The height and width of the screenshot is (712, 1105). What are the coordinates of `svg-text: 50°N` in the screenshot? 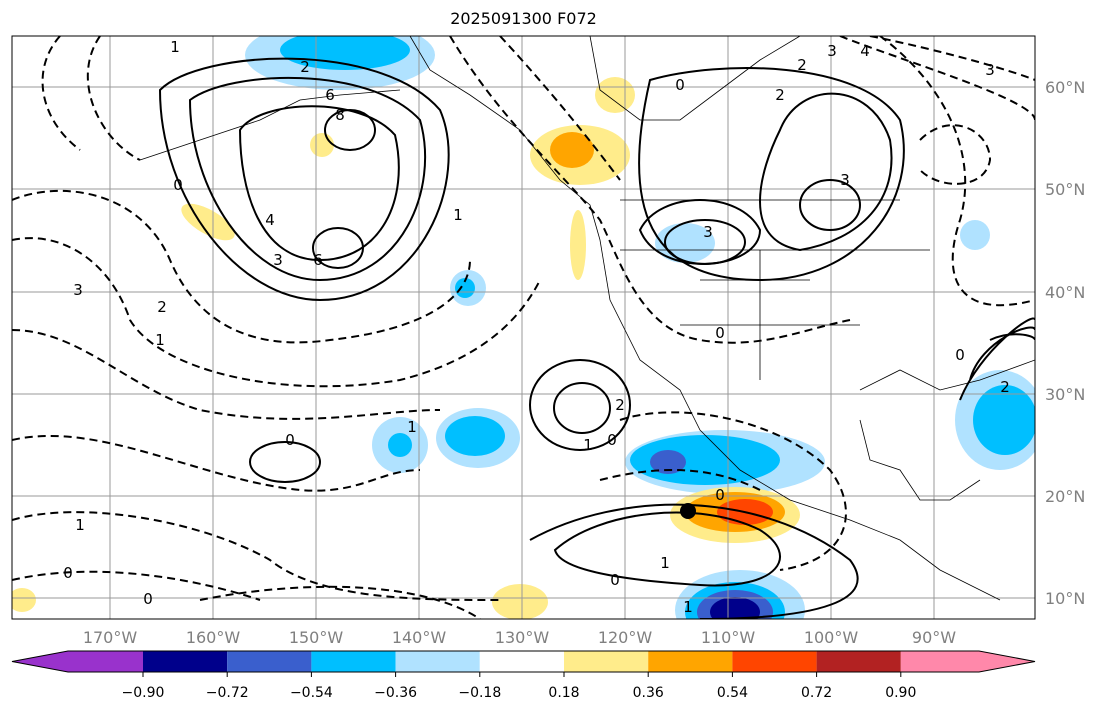 It's located at (1065, 189).